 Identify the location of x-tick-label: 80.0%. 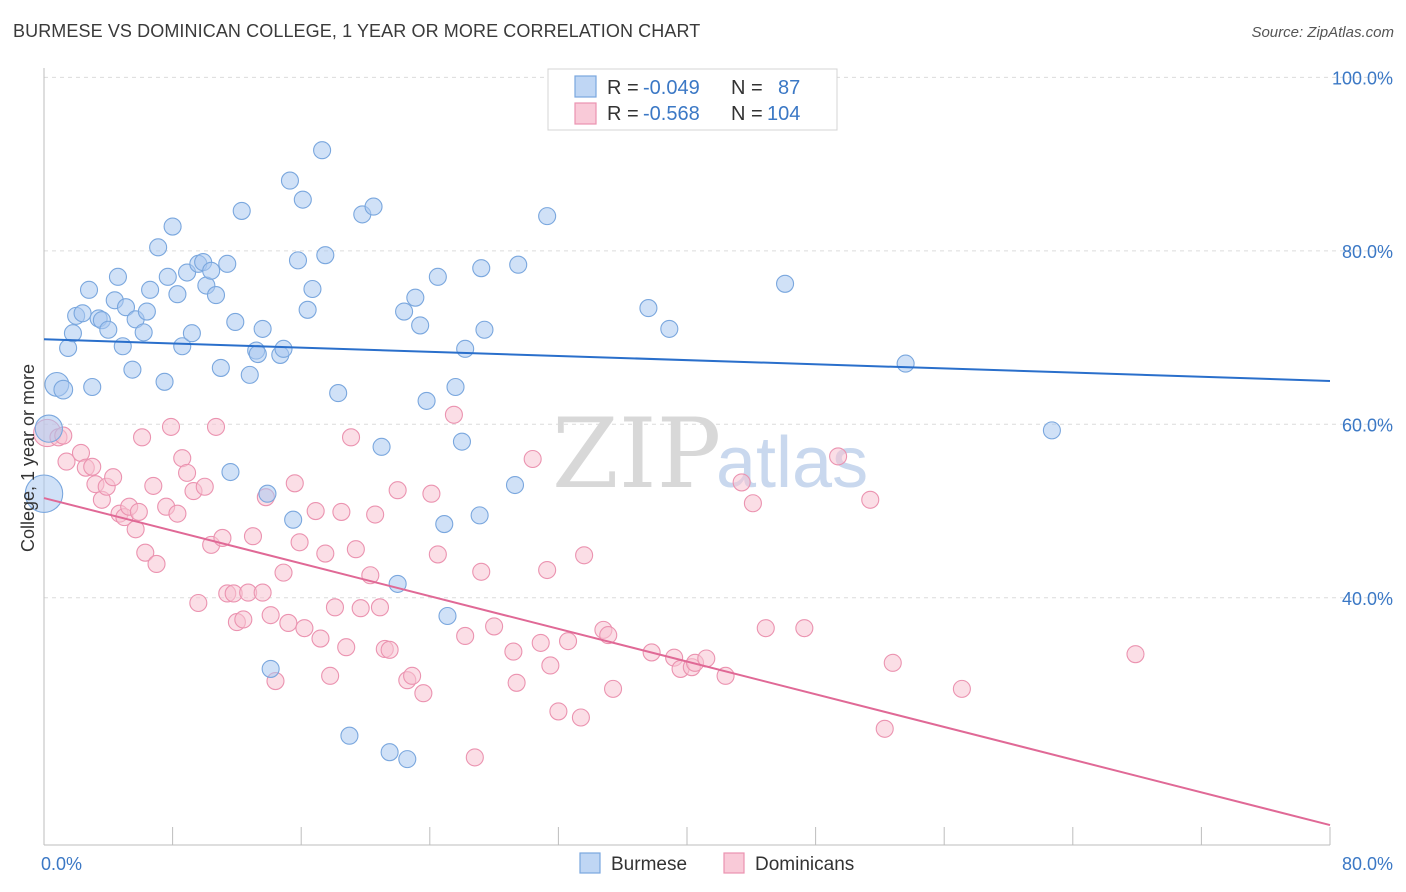
(1367, 864).